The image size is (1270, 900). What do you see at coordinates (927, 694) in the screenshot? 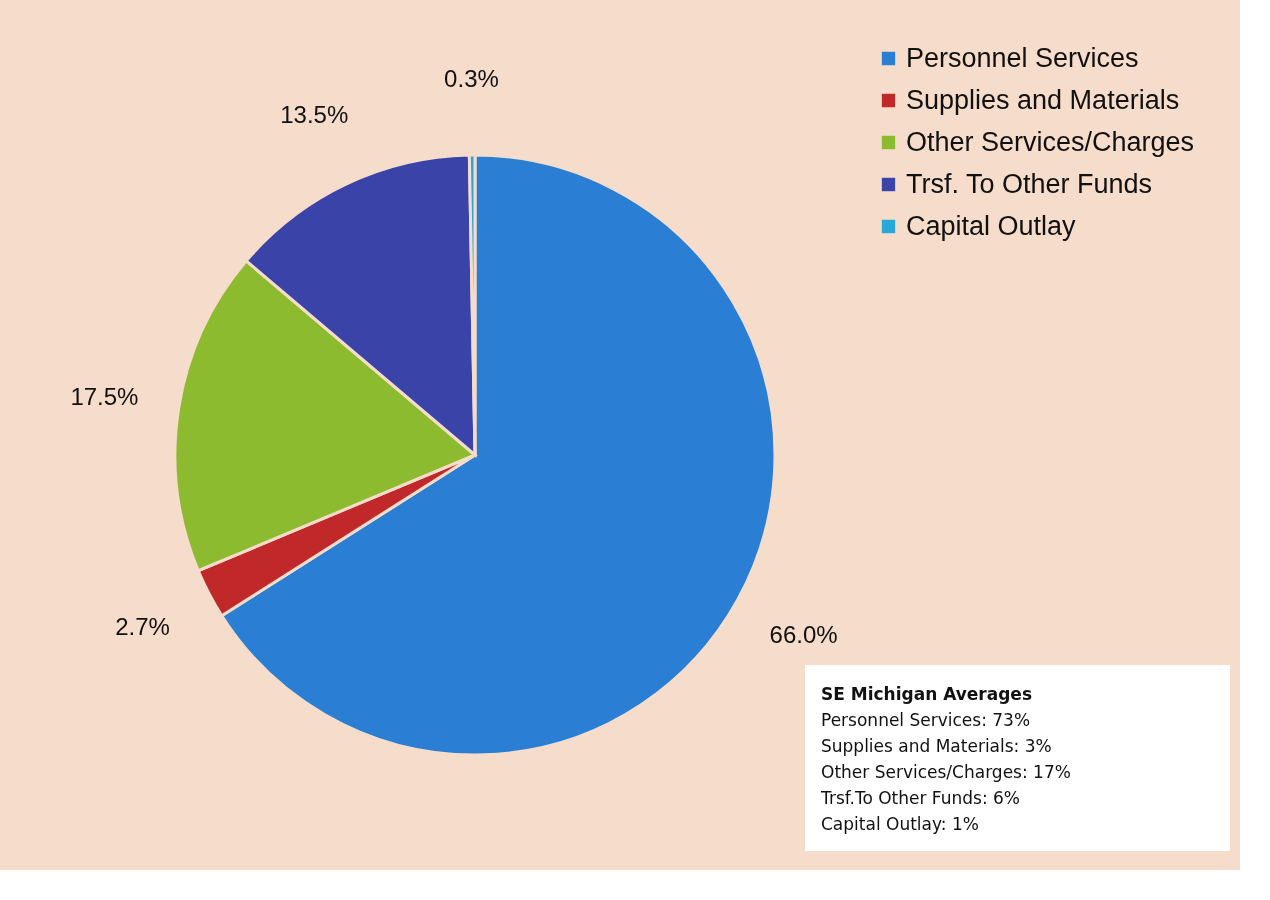
I see `text: SE Michigan Averages` at bounding box center [927, 694].